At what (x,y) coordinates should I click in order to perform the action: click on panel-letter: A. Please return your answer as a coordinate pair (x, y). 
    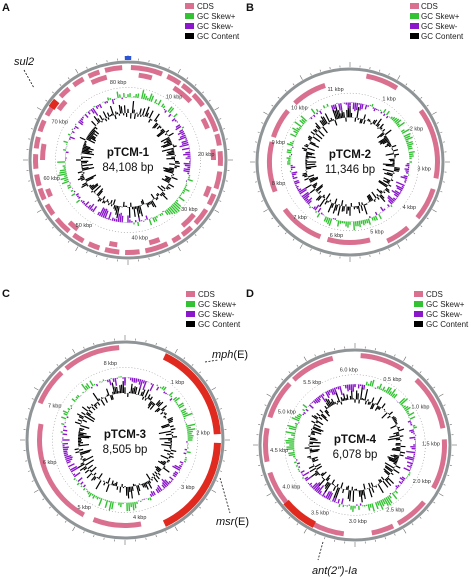
    Looking at the image, I should click on (6, 8).